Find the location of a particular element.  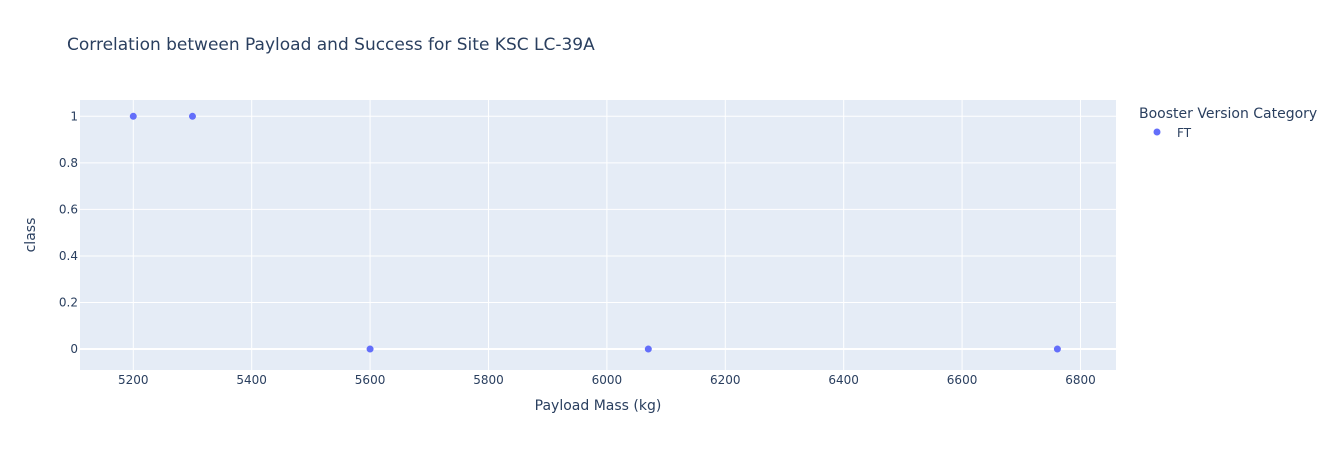

x-axis-title: Payload Mass (kg) is located at coordinates (598, 406).